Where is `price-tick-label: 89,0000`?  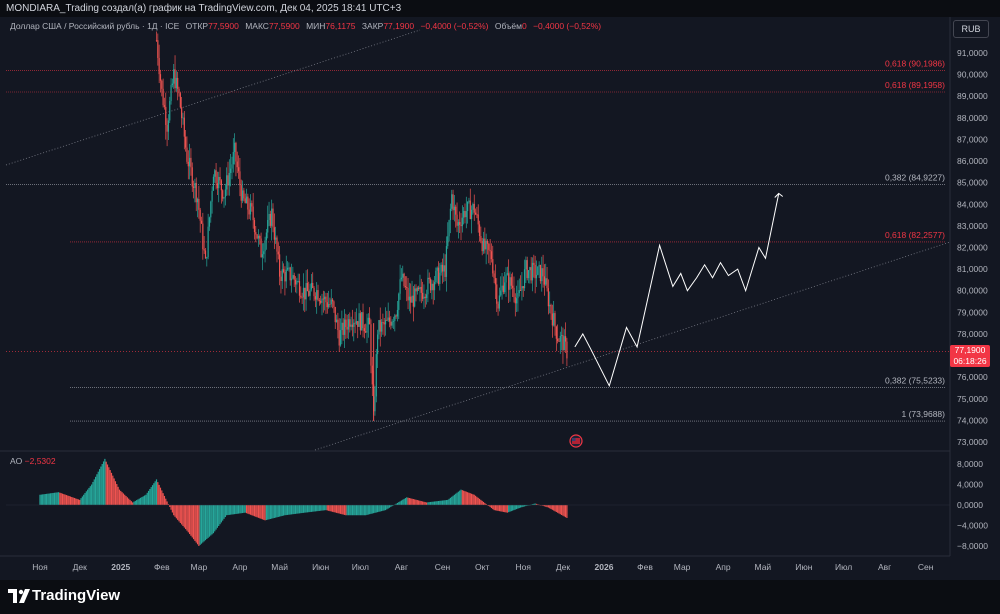
price-tick-label: 89,0000 is located at coordinates (972, 96).